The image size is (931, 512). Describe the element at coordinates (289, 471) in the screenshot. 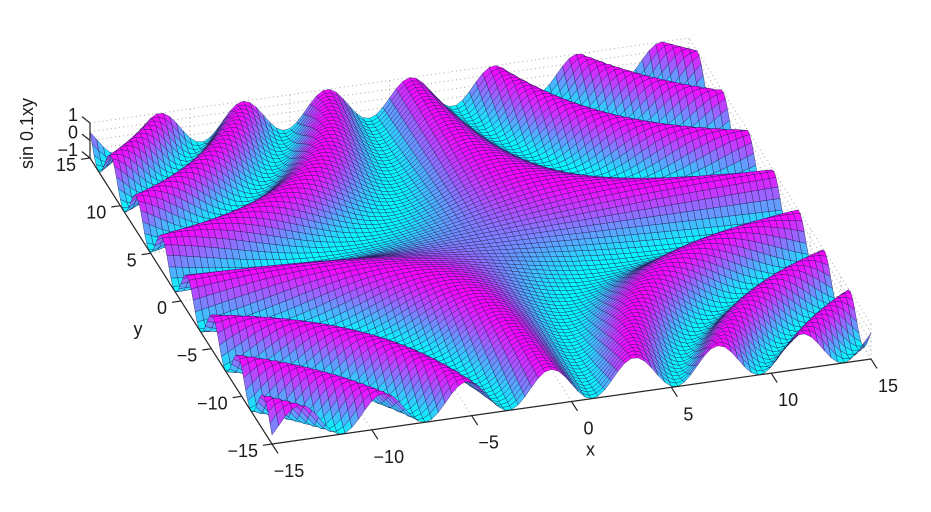

I see `x-tick-label: −15` at that location.